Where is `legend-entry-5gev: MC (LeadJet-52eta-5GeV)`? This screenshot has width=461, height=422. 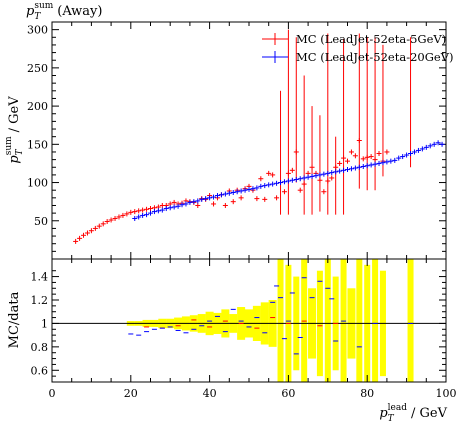 legend-entry-5gev: MC (LeadJet-52eta-5GeV) is located at coordinates (354, 39).